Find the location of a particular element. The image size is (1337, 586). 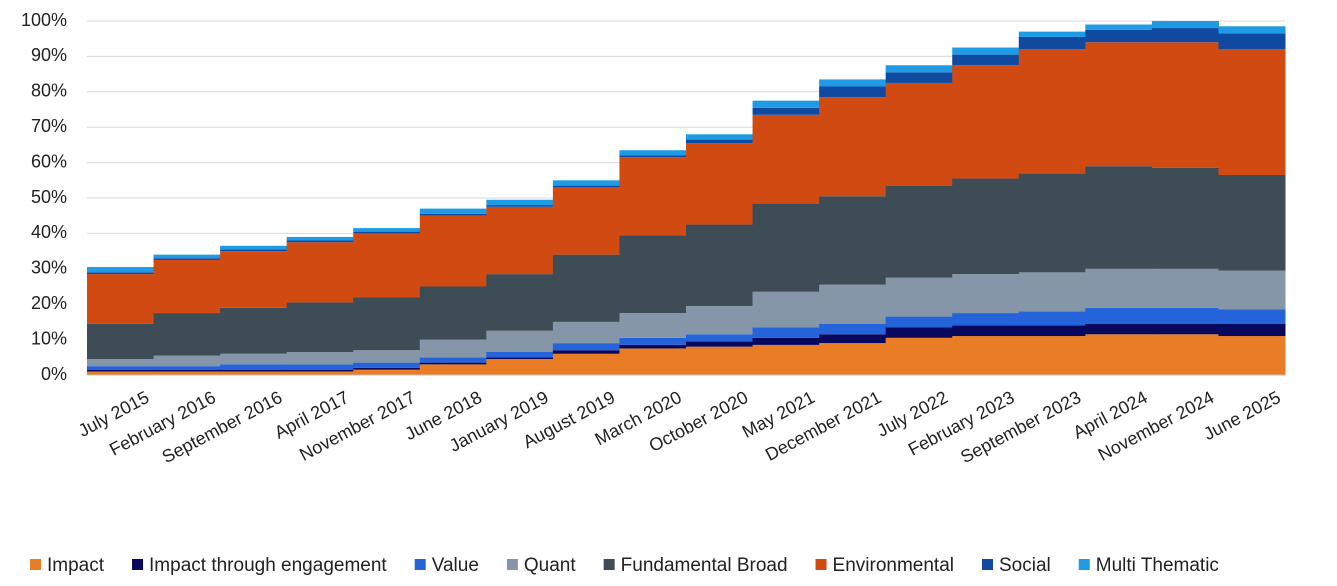

legend-label: Environmental is located at coordinates (893, 565).